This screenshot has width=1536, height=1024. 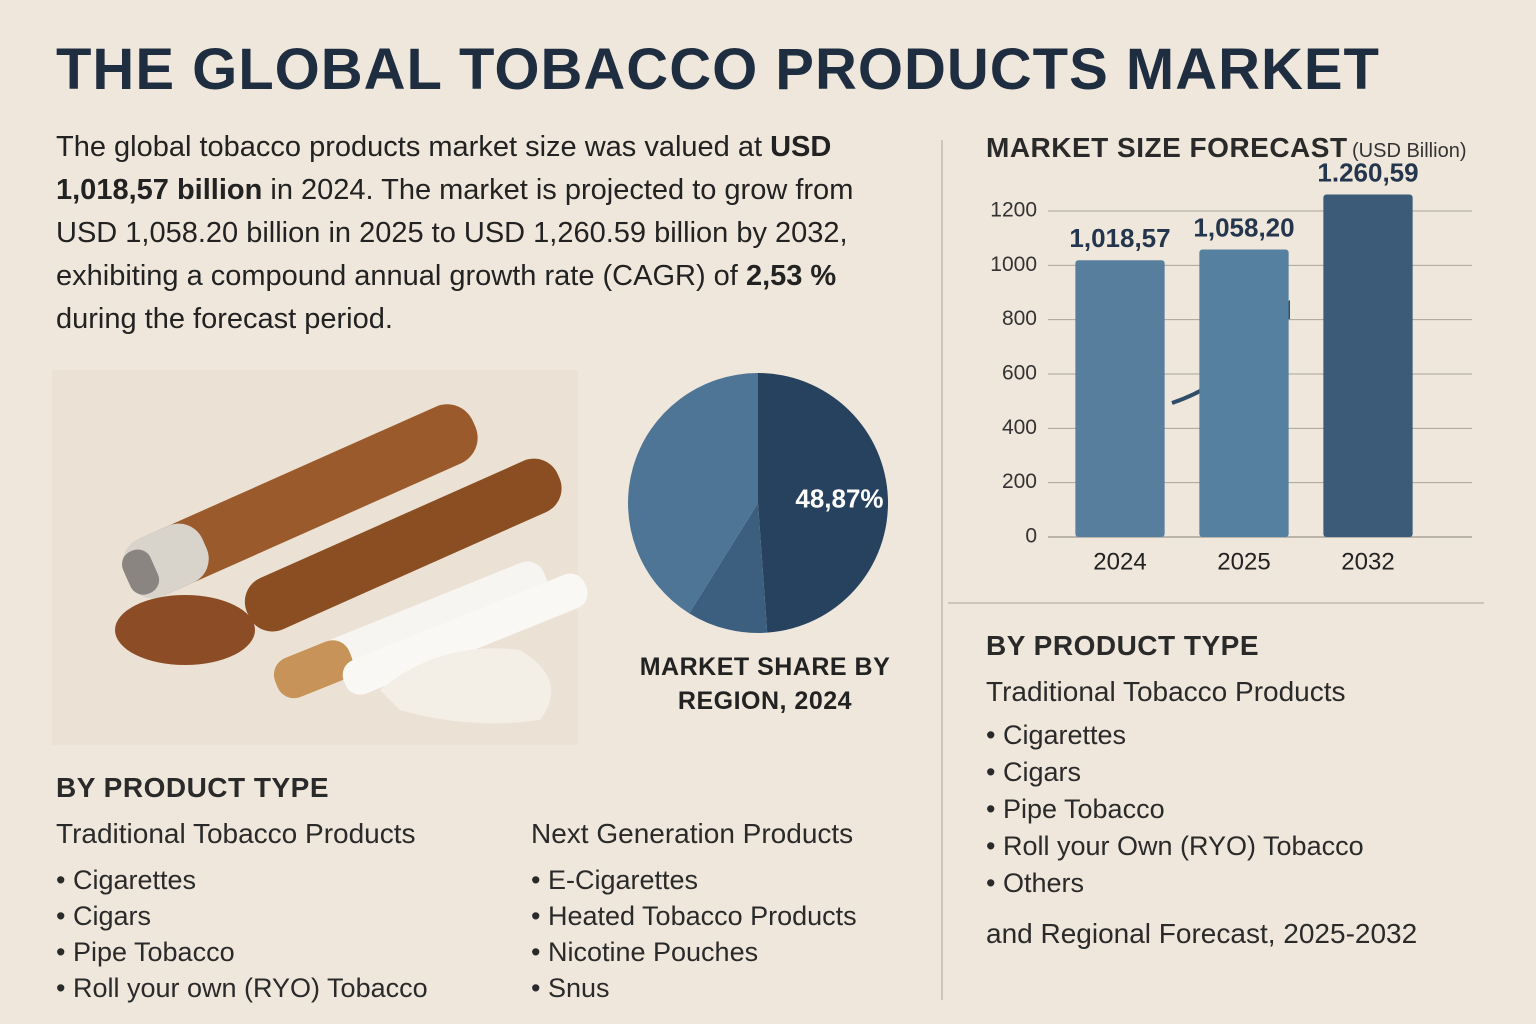 I want to click on list-item: Roll your Own (RYO) Tobacco, so click(x=1175, y=846).